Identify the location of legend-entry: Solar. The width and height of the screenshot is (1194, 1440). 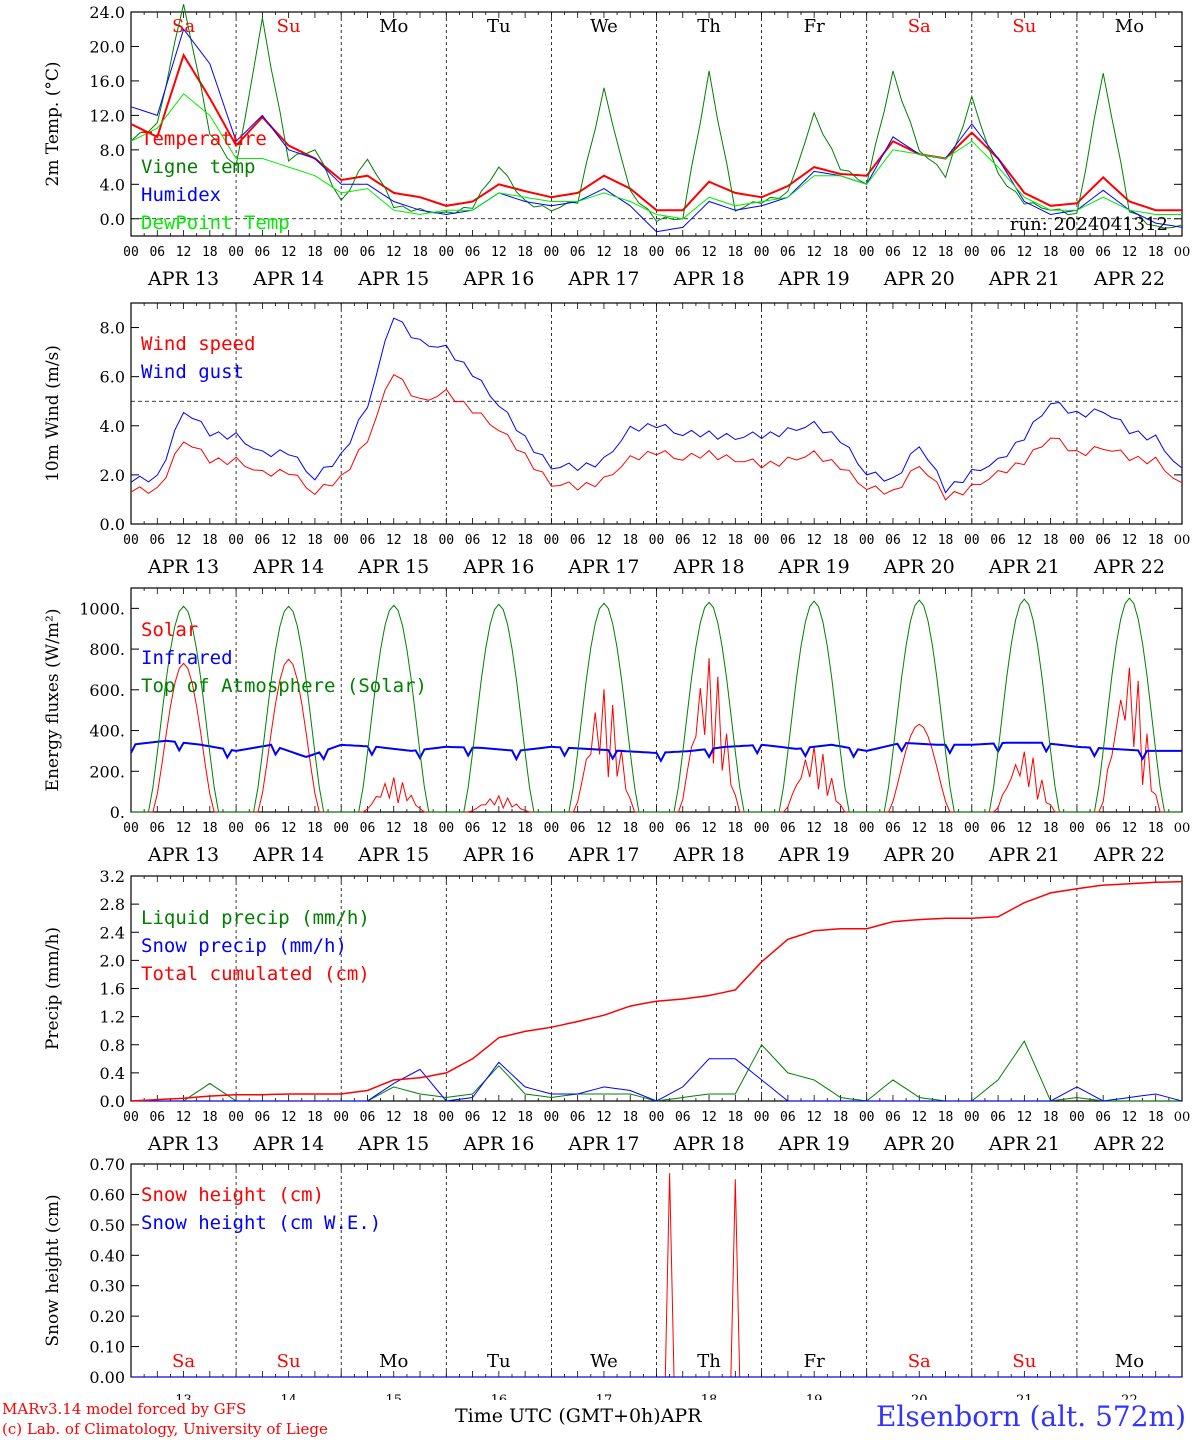
(169, 630).